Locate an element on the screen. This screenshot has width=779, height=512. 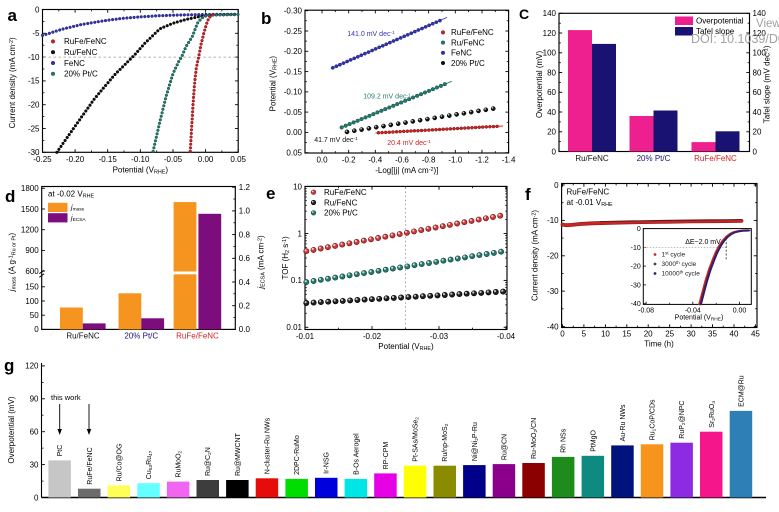
svg-text: Overpotential is located at coordinates (720, 21).